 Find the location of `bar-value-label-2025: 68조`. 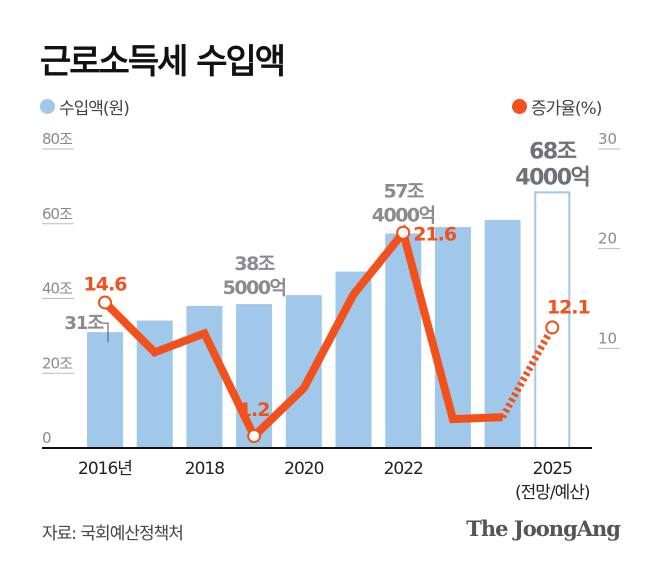

bar-value-label-2025: 68조 is located at coordinates (553, 151).